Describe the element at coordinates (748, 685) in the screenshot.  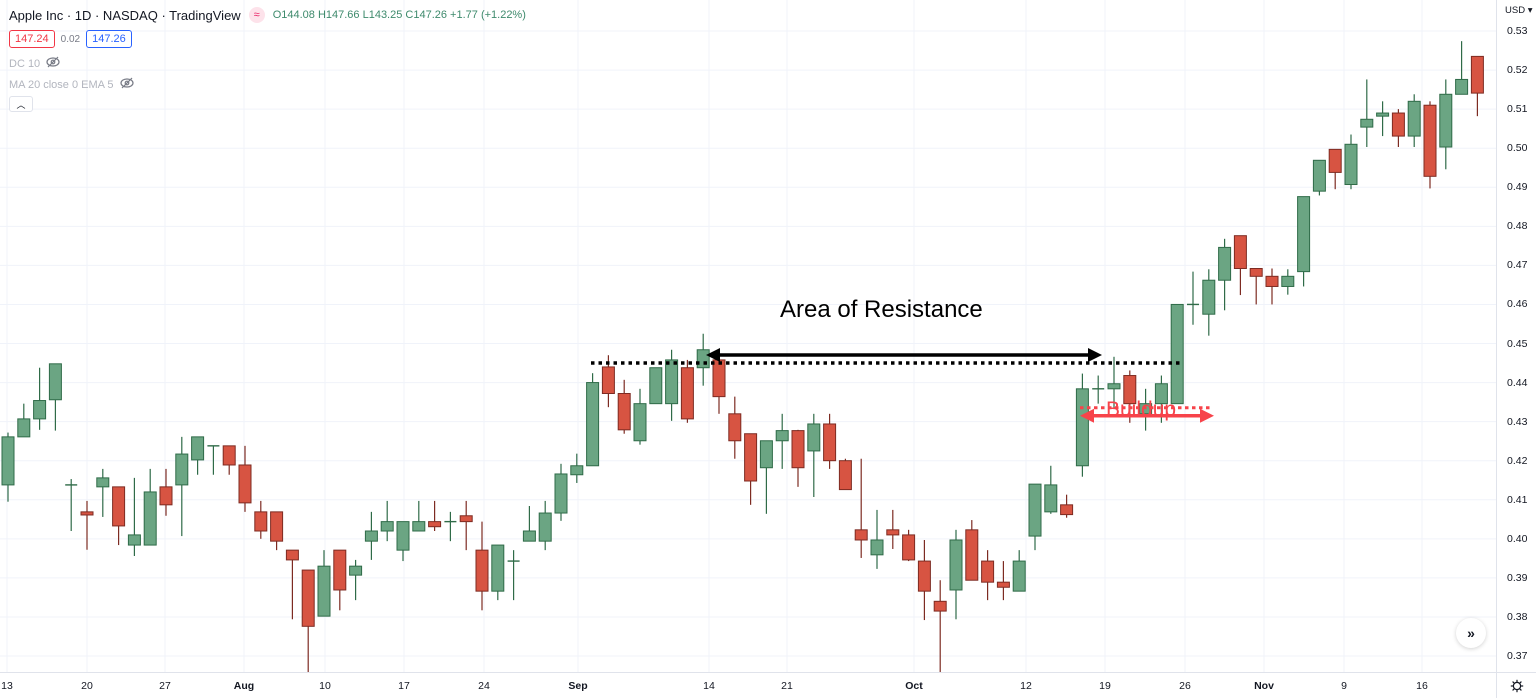
I see `time-axis: 13 20 27 Aug 10 17 24 Sep 14 21 Oct 12 19 26 Nov 9 16` at that location.